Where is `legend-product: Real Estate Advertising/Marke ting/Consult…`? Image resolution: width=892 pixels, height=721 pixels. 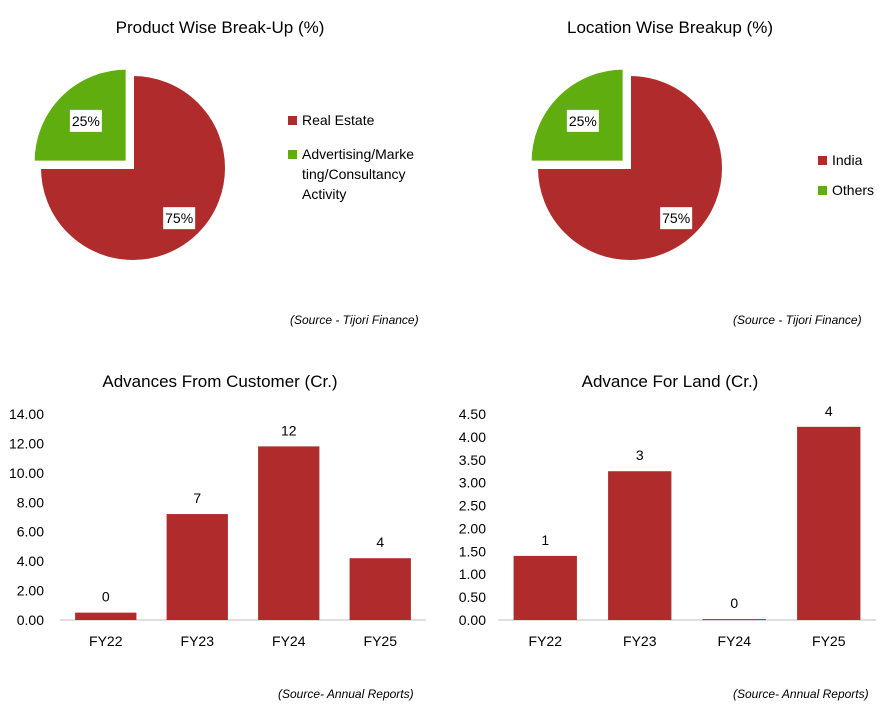
legend-product: Real Estate Advertising/Marke ting/Consult… is located at coordinates (363, 164).